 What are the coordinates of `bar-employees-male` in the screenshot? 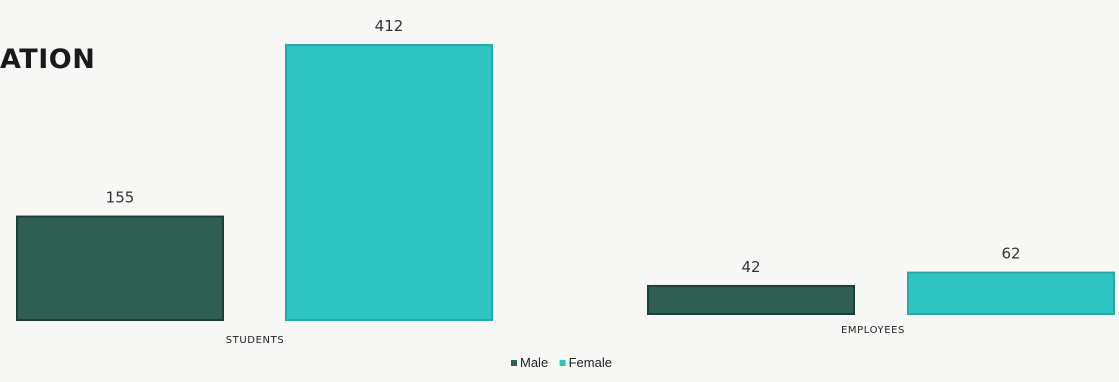 It's located at (751, 300).